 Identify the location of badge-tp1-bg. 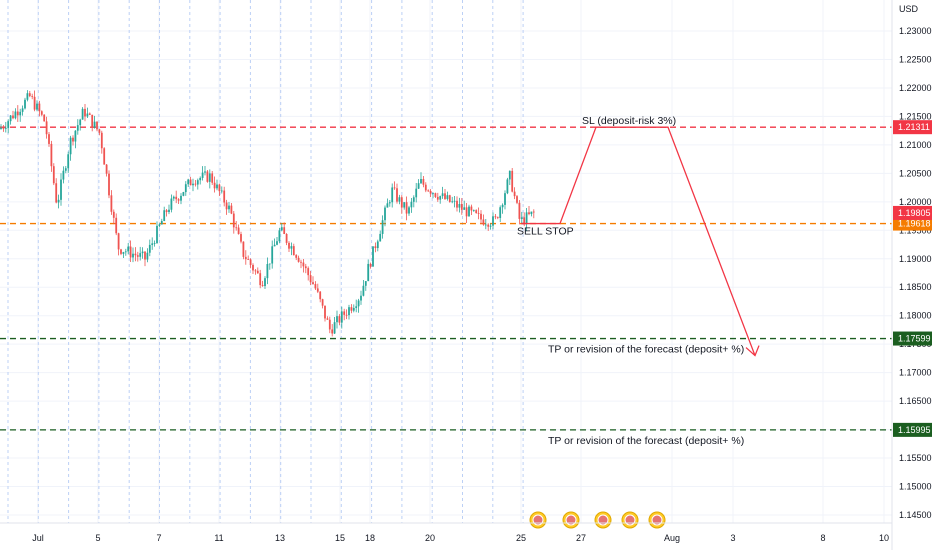
(912, 338).